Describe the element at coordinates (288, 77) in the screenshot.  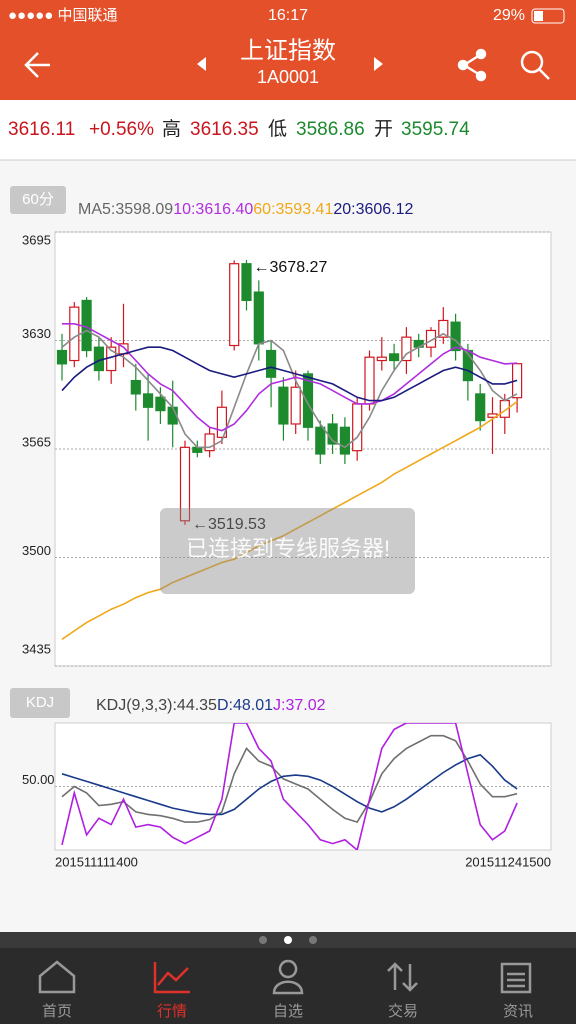
I see `code: 1A0001` at that location.